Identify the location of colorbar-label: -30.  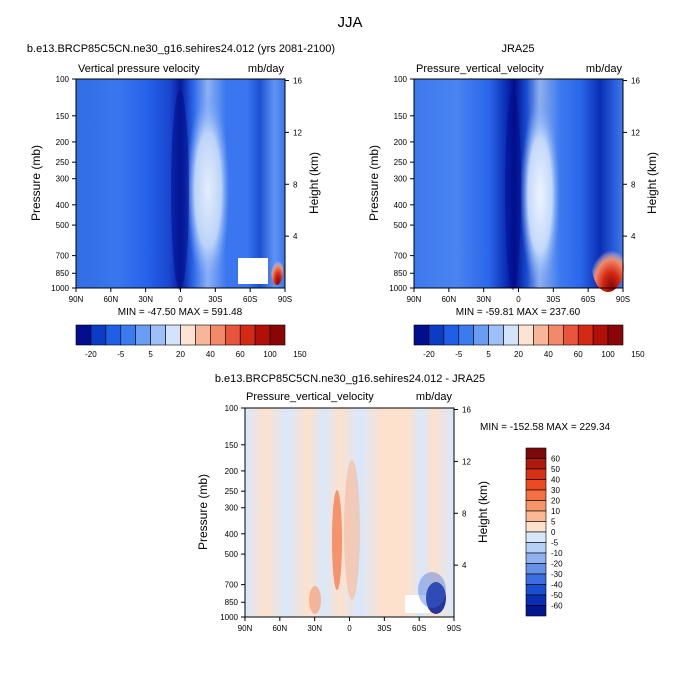
(557, 574).